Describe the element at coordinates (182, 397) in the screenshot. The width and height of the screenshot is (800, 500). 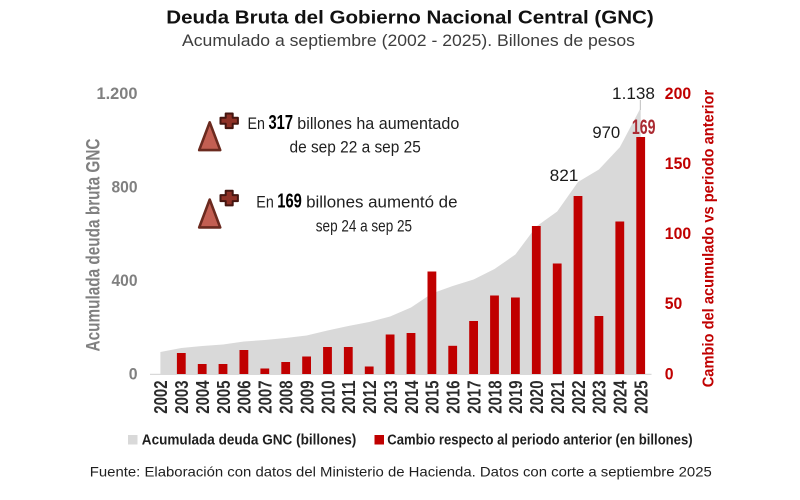
I see `svg-text: 2003` at that location.